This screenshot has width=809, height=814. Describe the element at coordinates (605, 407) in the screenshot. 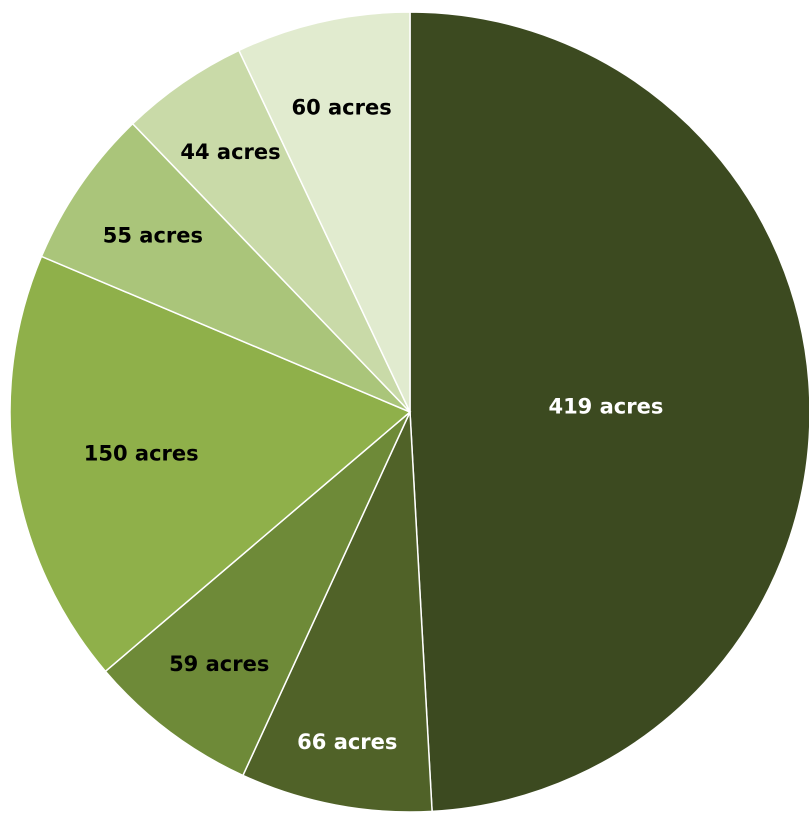

I see `slice-label-0: 419 acres` at that location.